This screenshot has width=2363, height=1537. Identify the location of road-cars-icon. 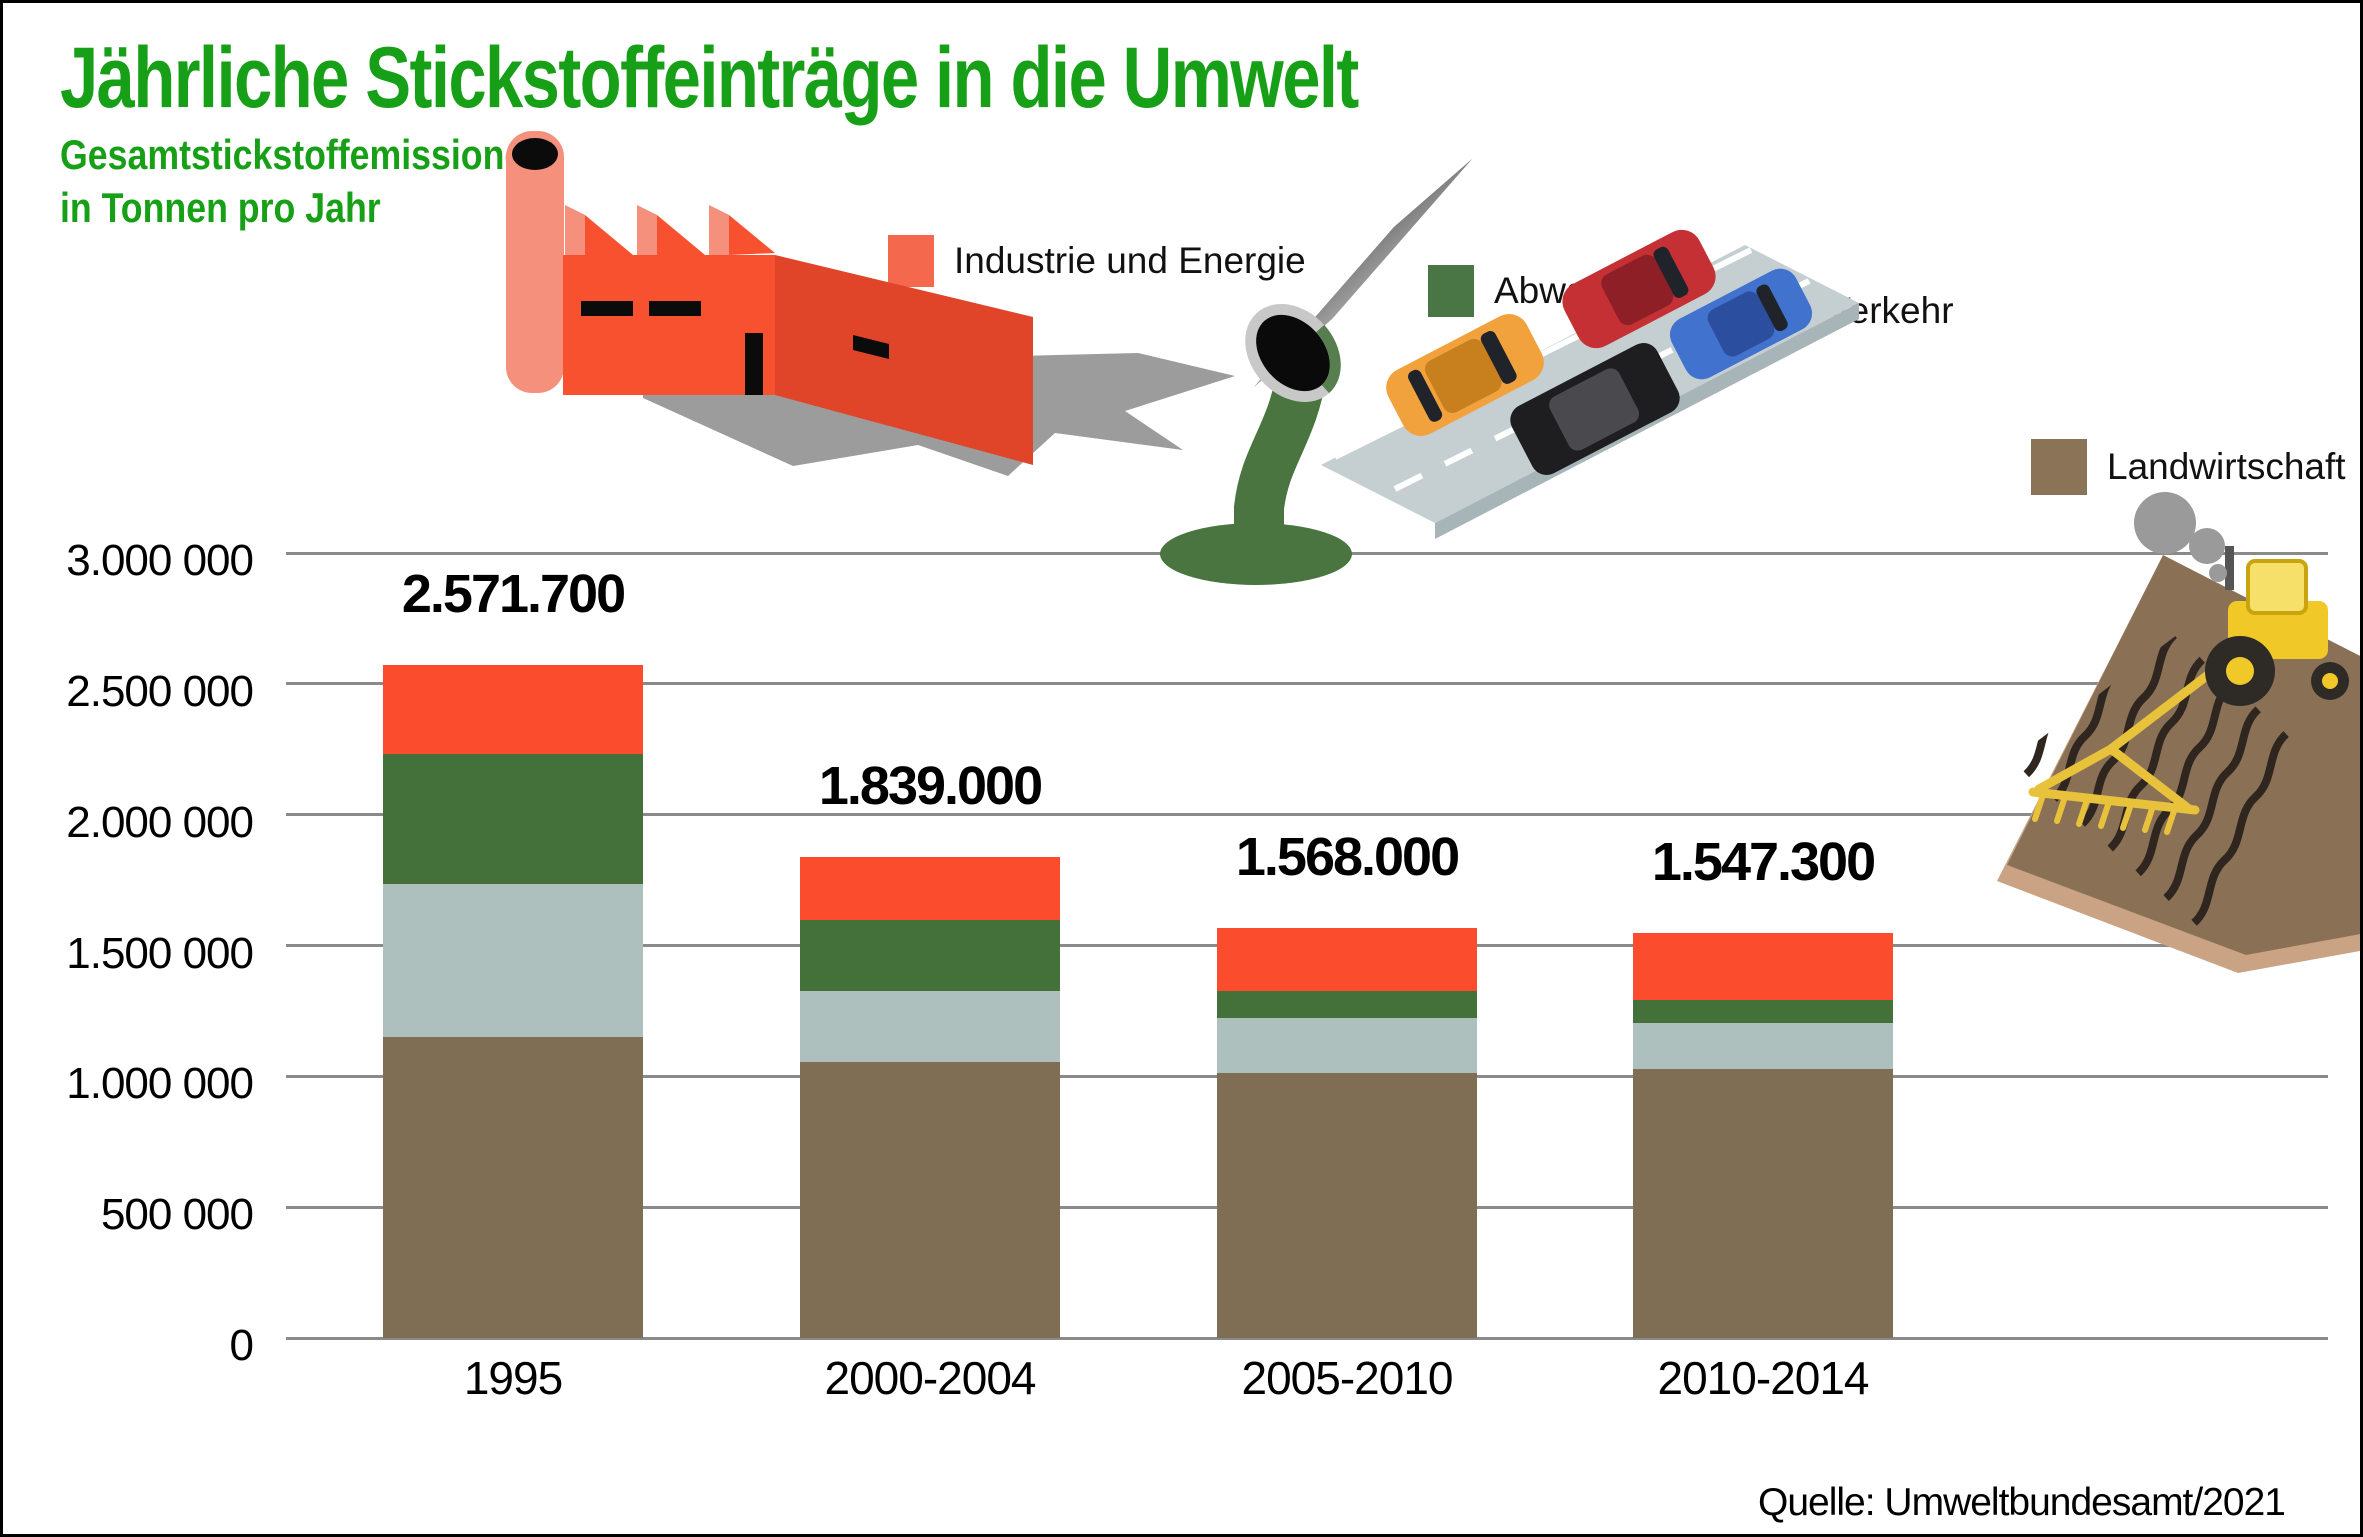
(1590, 384).